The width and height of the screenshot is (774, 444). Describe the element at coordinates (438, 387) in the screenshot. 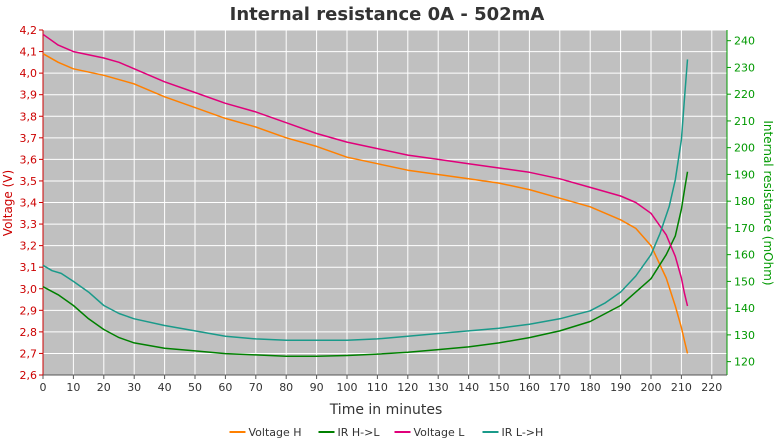

I see `x-tick-label: 130` at that location.